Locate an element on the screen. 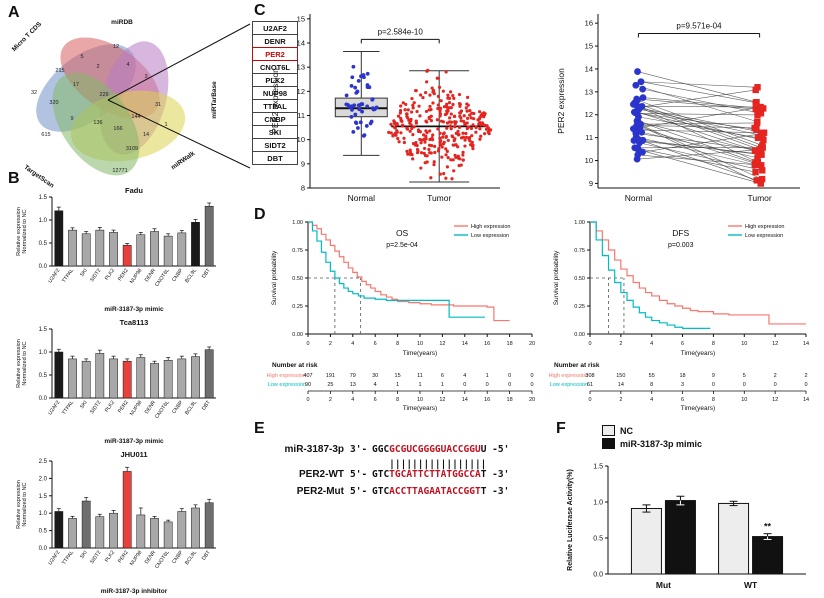 This screenshot has height=598, width=824. svg-text: 90 is located at coordinates (308, 385).